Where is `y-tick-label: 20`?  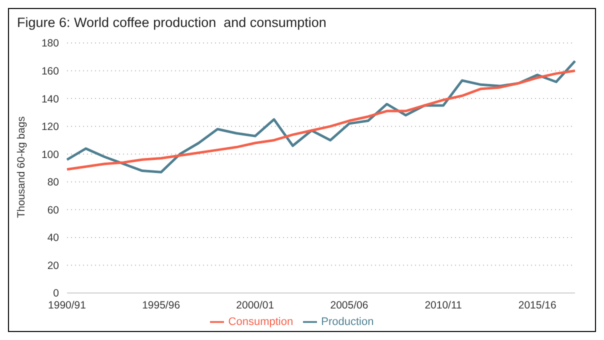 y-tick-label: 20 is located at coordinates (53, 266).